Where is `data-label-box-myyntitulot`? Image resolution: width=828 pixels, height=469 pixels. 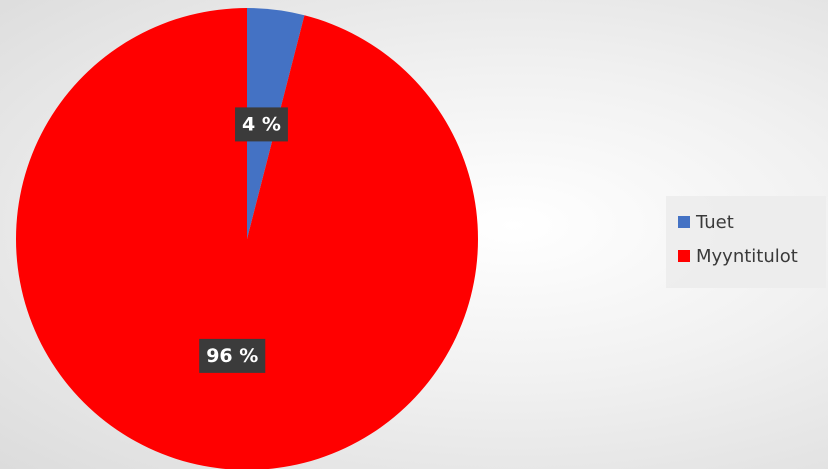 data-label-box-myyntitulot is located at coordinates (232, 355).